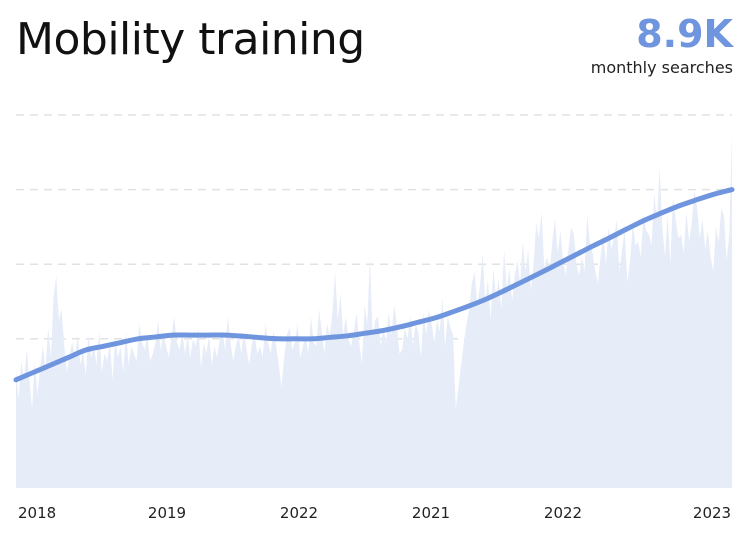 The width and height of the screenshot is (750, 540). What do you see at coordinates (374, 513) in the screenshot?
I see `x-axis-tick-labels: 2018 2019 2022 2021 2022 2023` at bounding box center [374, 513].